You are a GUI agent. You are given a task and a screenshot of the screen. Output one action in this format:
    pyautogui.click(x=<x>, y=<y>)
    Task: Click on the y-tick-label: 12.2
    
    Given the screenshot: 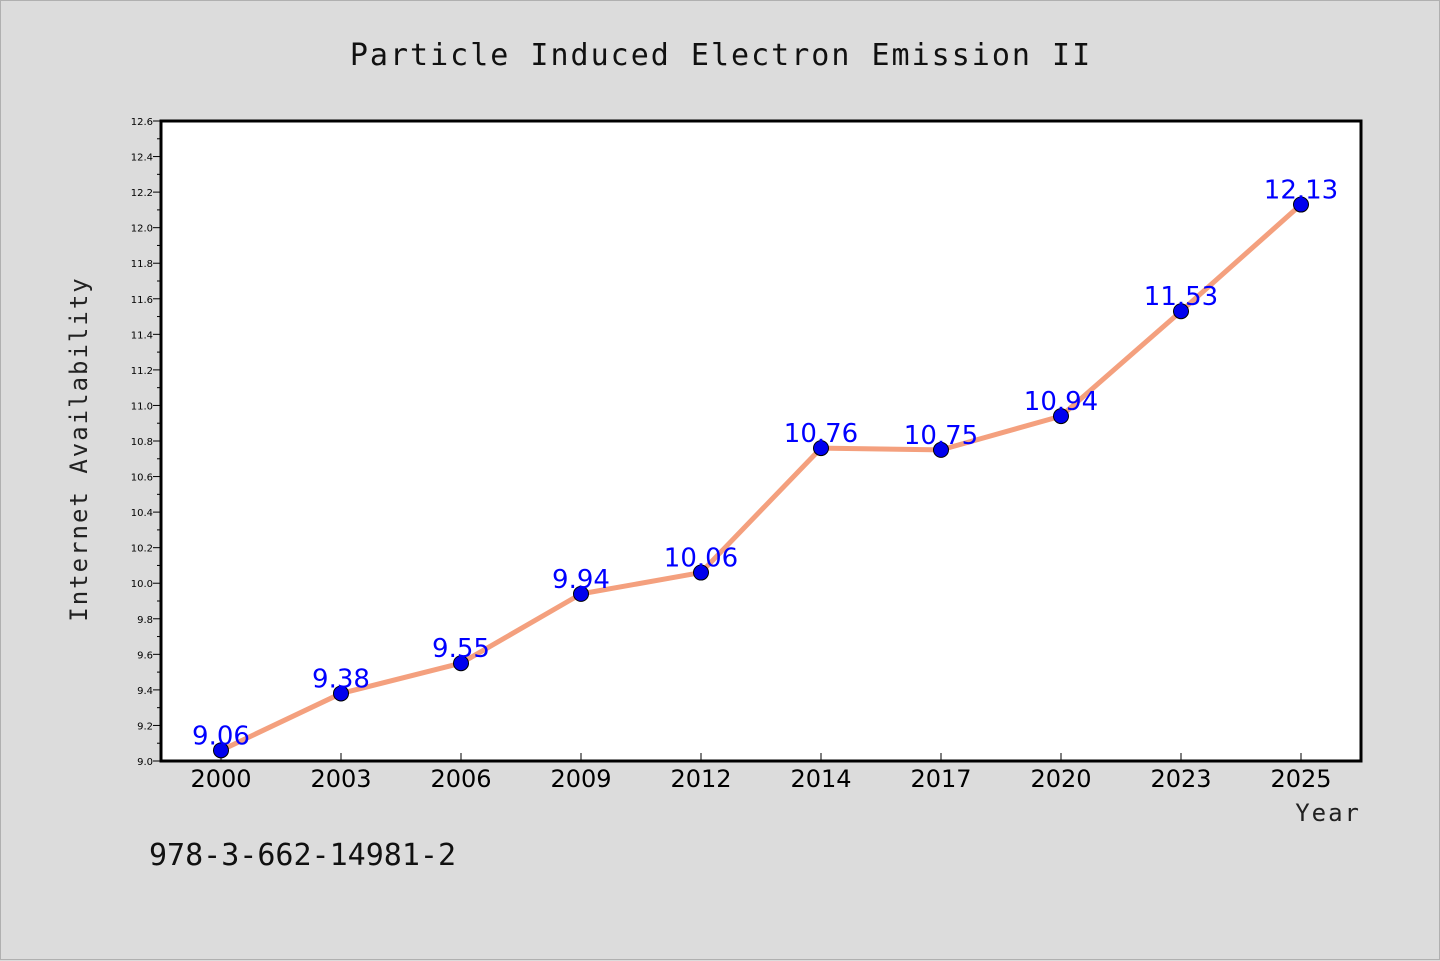 What is the action you would take?
    pyautogui.click(x=142, y=193)
    